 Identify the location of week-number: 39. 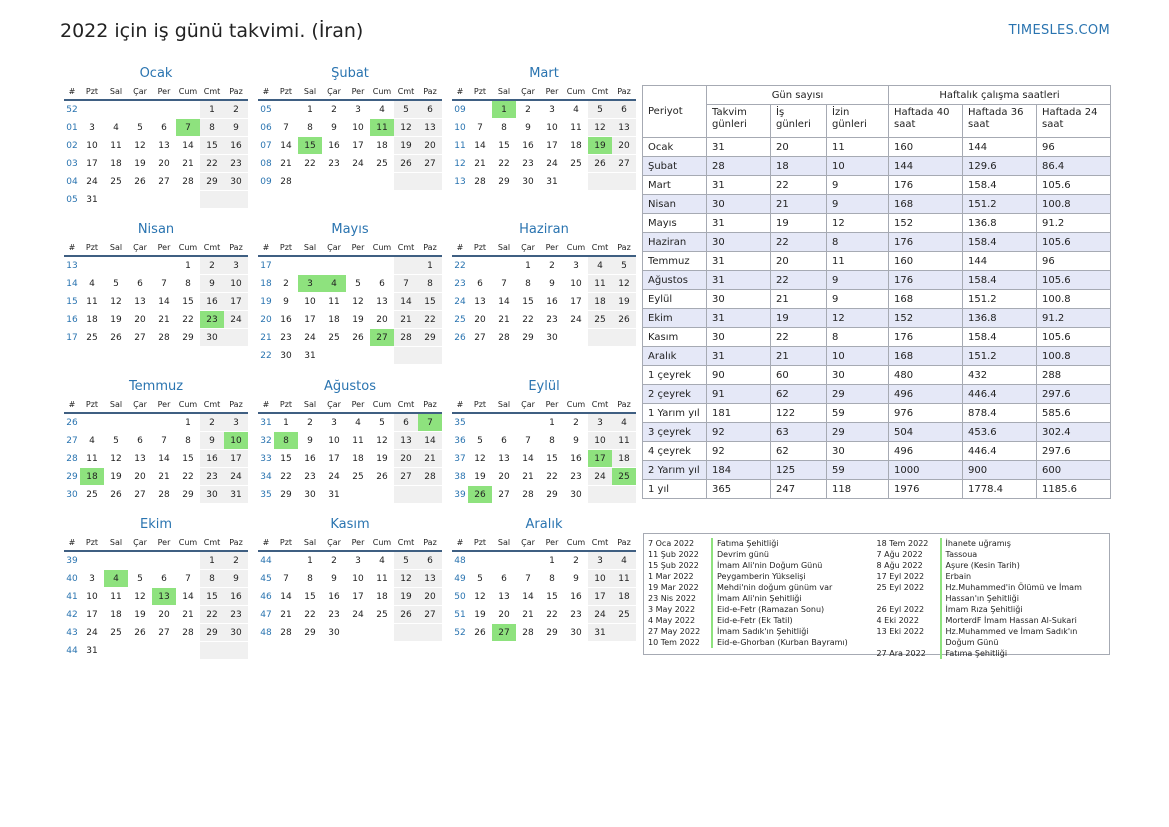
(72, 560).